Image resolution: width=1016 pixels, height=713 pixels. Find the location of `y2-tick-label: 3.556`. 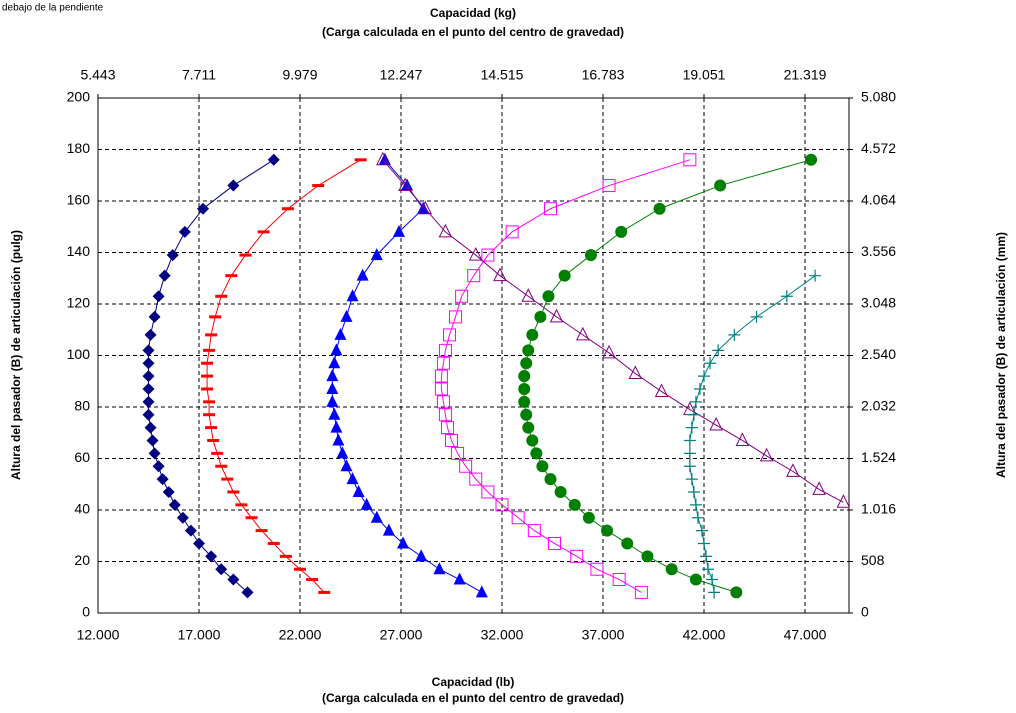

y2-tick-label: 3.556 is located at coordinates (878, 251).